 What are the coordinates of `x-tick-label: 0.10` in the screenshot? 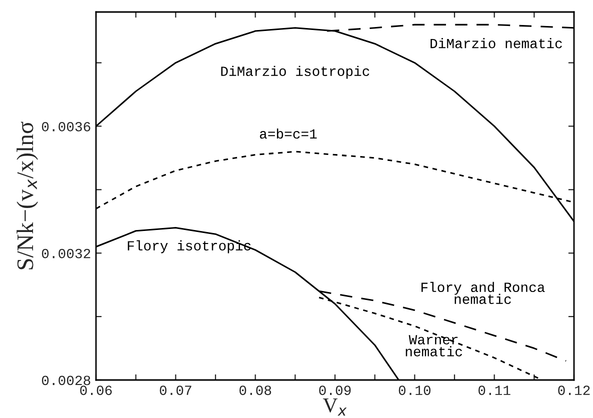 It's located at (414, 391).